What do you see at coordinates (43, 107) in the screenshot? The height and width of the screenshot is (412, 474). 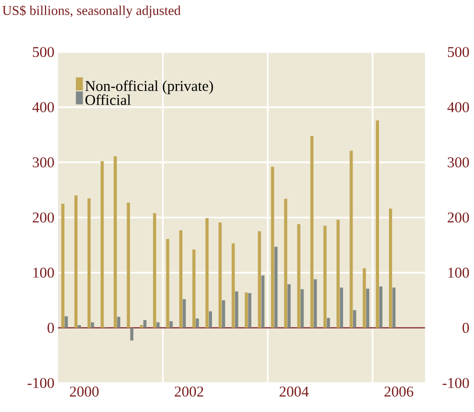 I see `y-tick-label: 400` at bounding box center [43, 107].